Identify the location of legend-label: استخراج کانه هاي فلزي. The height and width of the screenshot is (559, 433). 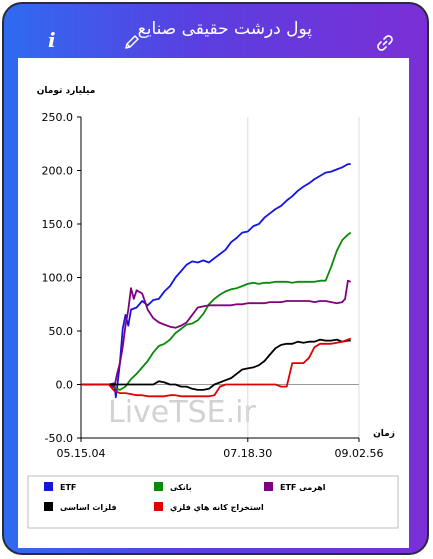
(217, 507).